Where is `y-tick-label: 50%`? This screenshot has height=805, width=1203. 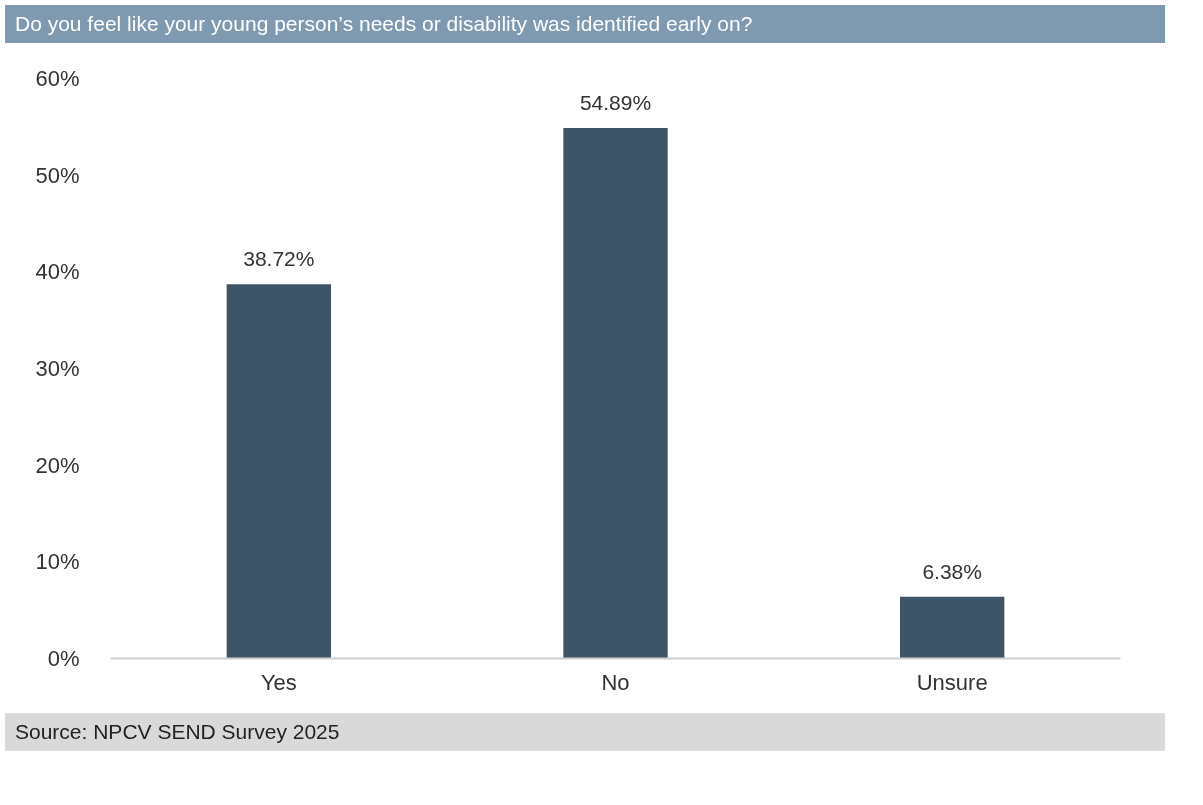
y-tick-label: 50% is located at coordinates (57, 175).